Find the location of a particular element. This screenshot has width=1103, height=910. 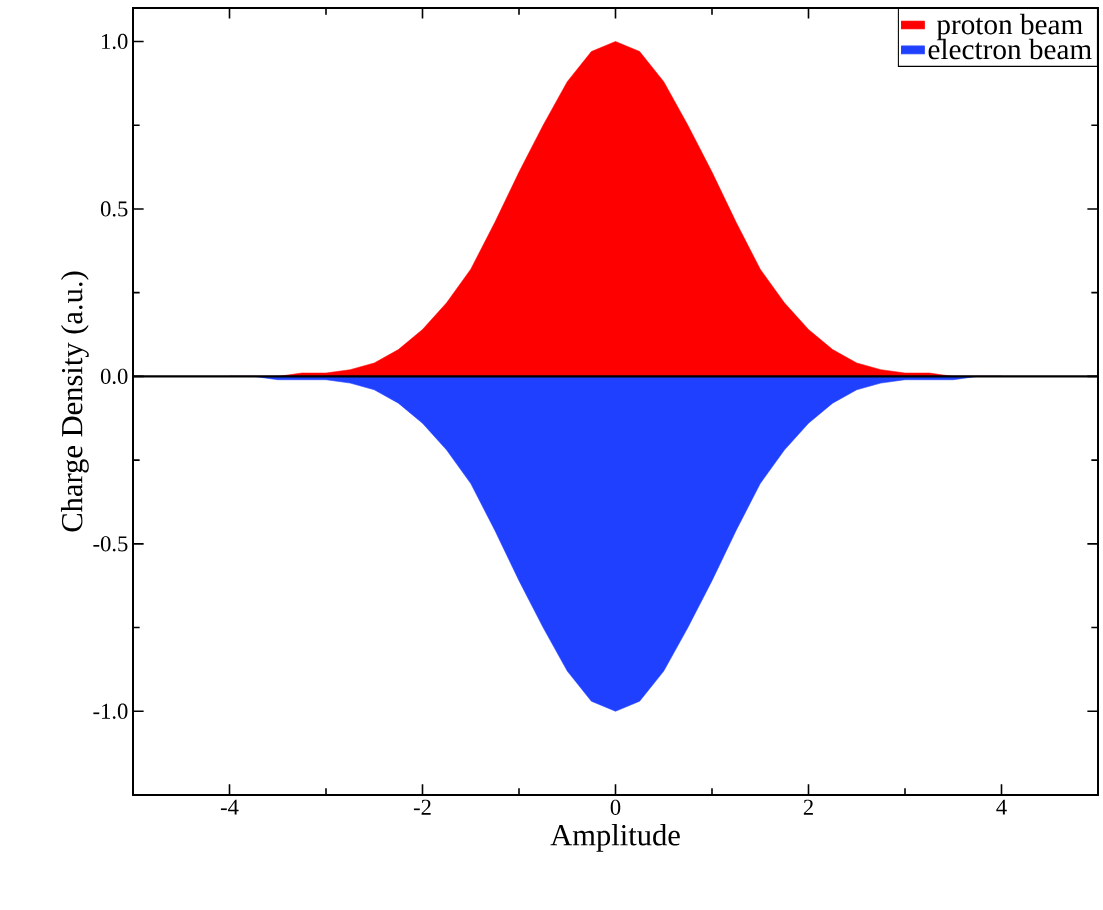

x-tick-label: -4 is located at coordinates (229, 807).